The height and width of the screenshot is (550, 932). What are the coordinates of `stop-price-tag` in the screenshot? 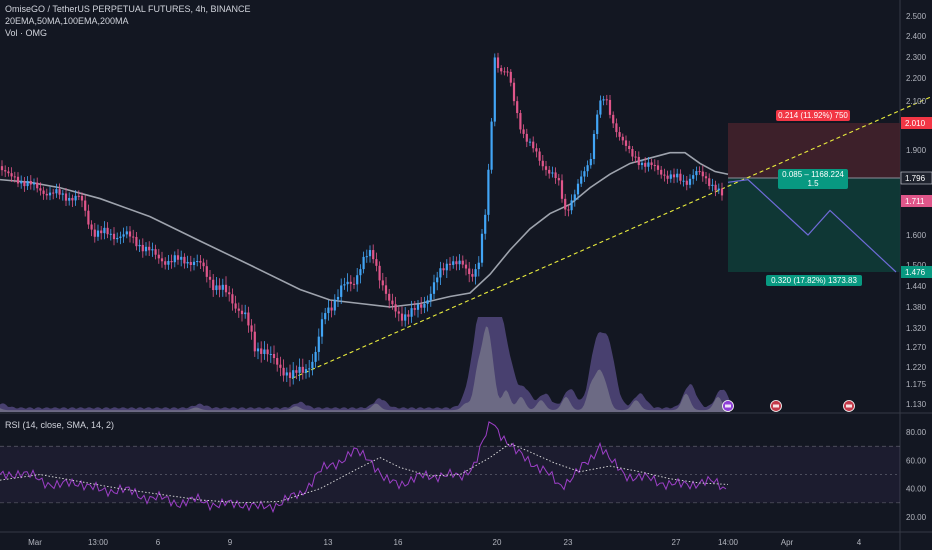 It's located at (916, 123).